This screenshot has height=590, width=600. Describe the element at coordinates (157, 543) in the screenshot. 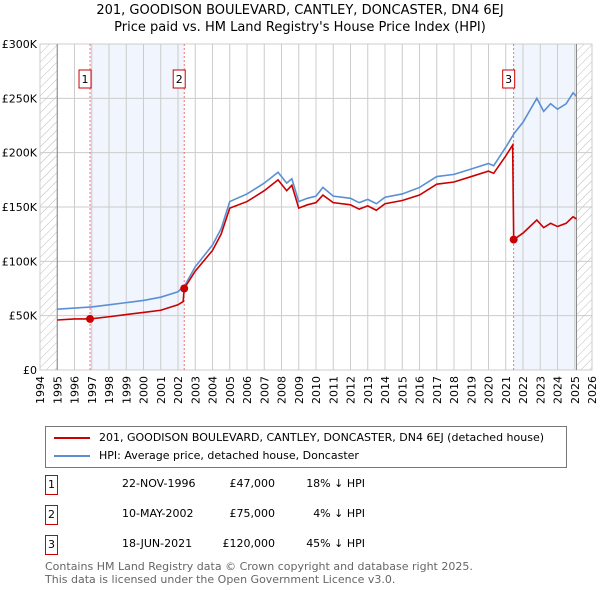

I see `date: 18-JUN-2021` at that location.